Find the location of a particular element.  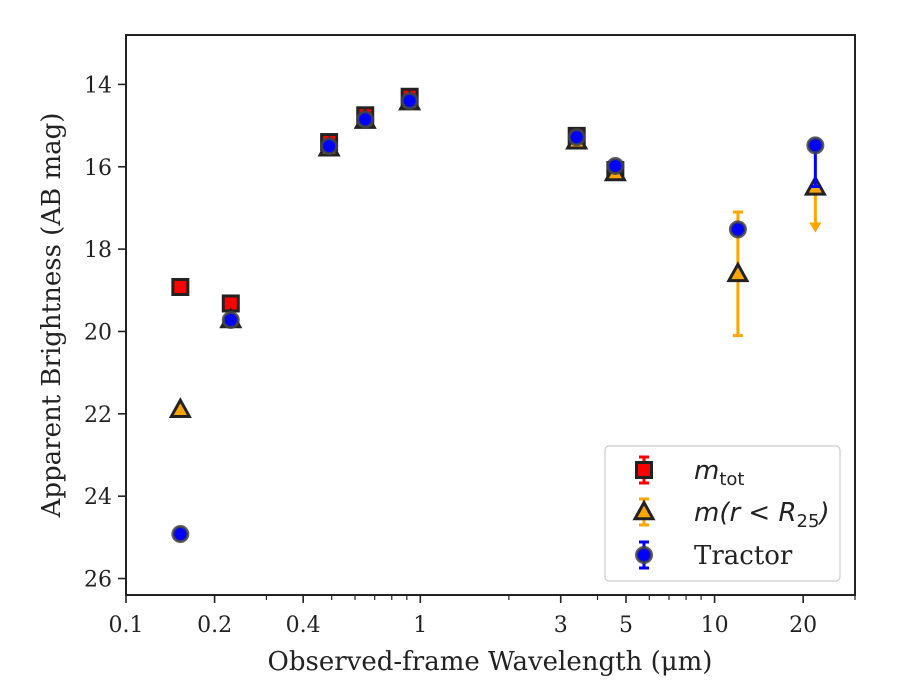

x-tick-label-4: 3 is located at coordinates (561, 625).